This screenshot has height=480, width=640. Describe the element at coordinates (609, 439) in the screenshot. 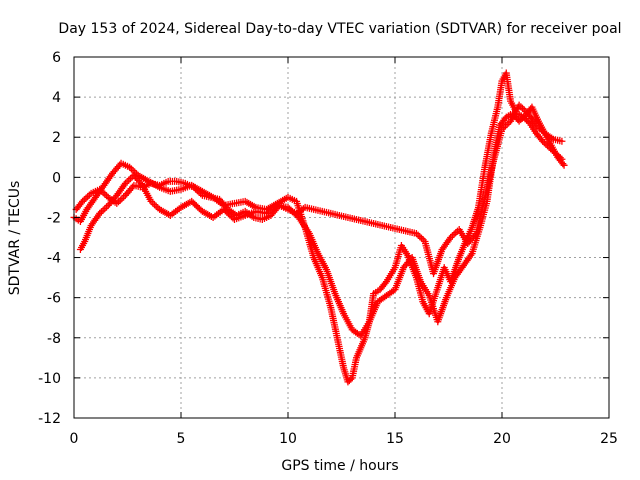

I see `x-tick-label: 25` at that location.